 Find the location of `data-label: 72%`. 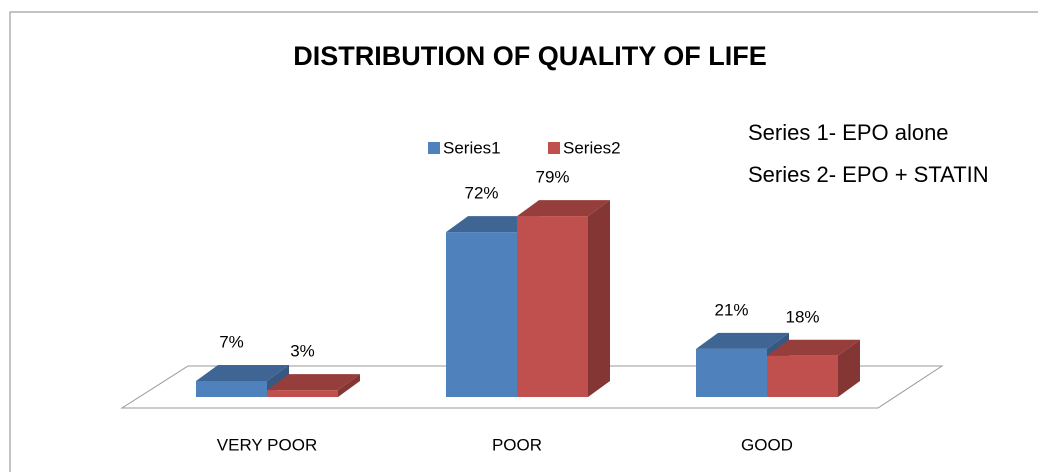

data-label: 72% is located at coordinates (481, 193).